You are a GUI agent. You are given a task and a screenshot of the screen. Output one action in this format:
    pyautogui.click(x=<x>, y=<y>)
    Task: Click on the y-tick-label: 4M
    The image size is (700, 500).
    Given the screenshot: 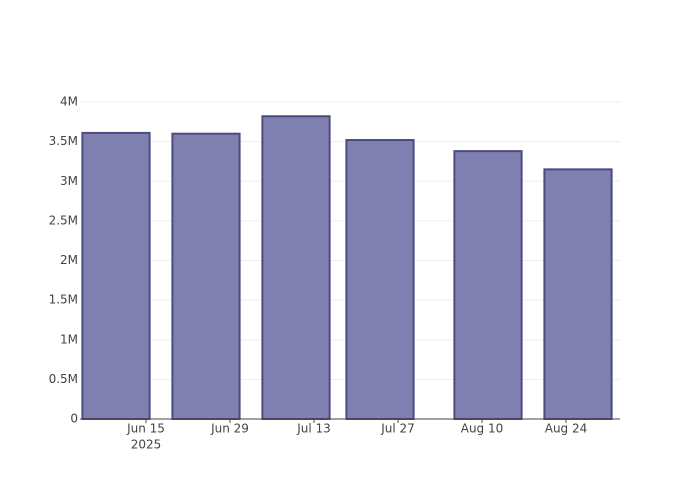 What is the action you would take?
    pyautogui.click(x=69, y=102)
    